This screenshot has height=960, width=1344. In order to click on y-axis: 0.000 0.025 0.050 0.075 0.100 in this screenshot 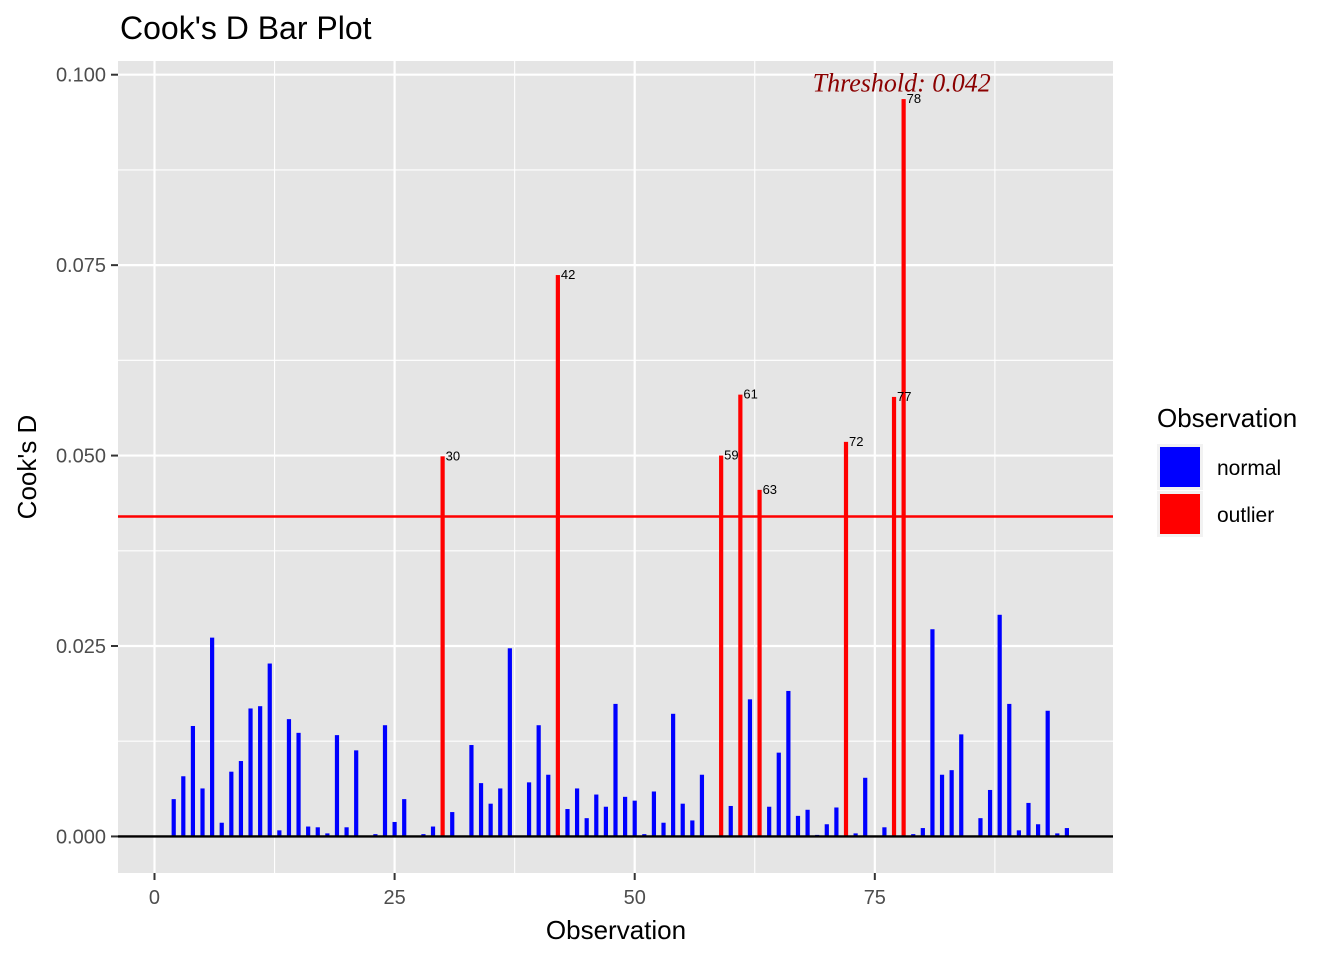, I will do `click(87, 456)`.